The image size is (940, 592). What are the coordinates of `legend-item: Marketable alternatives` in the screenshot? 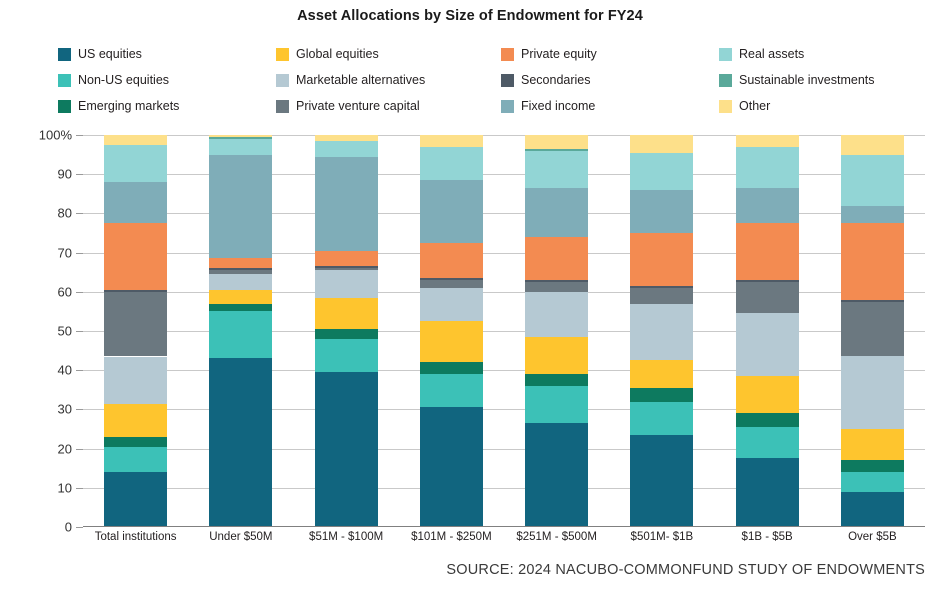 It's located at (388, 80).